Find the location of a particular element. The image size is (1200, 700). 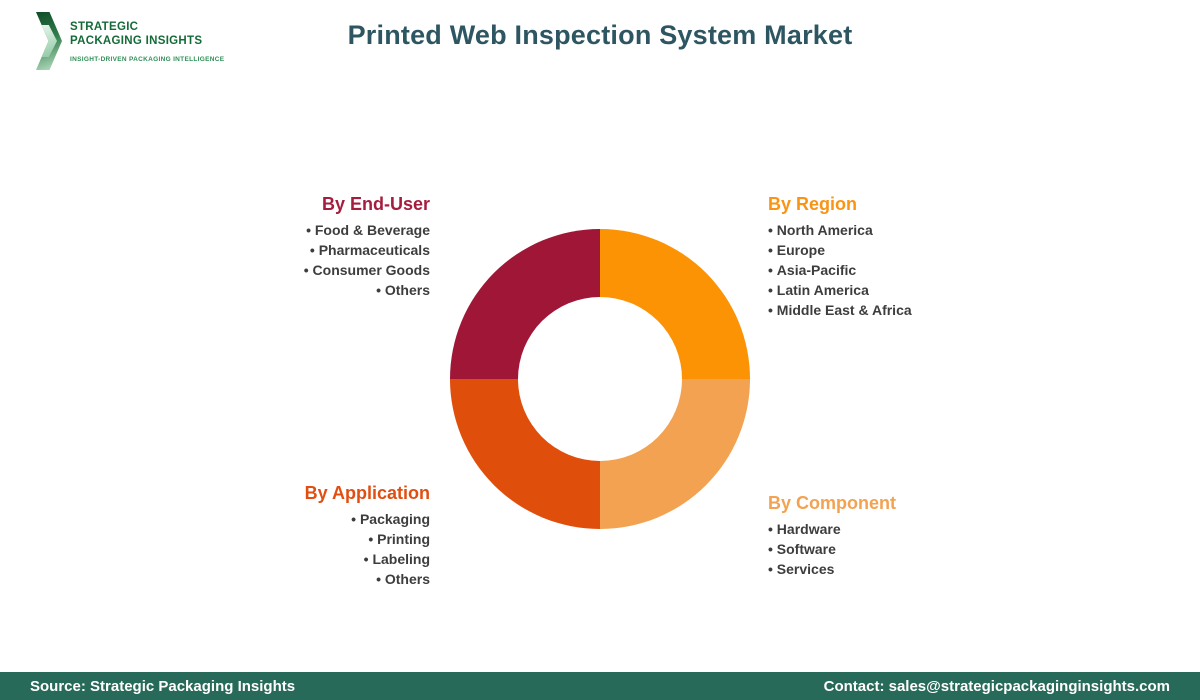

logo-name-line1: STRATEGIC is located at coordinates (104, 27).